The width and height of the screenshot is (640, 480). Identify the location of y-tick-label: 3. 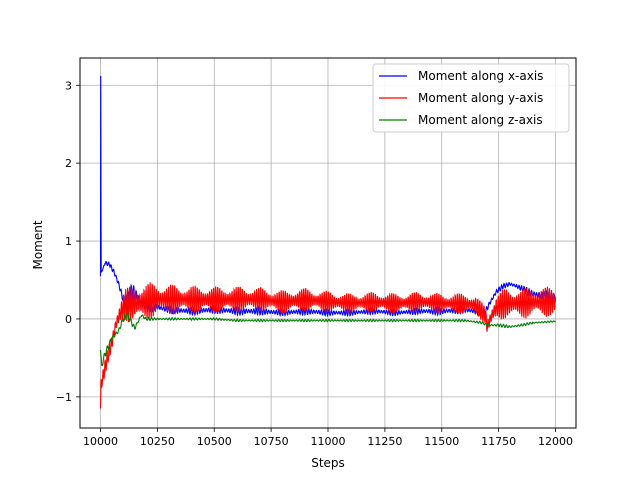
(68, 85).